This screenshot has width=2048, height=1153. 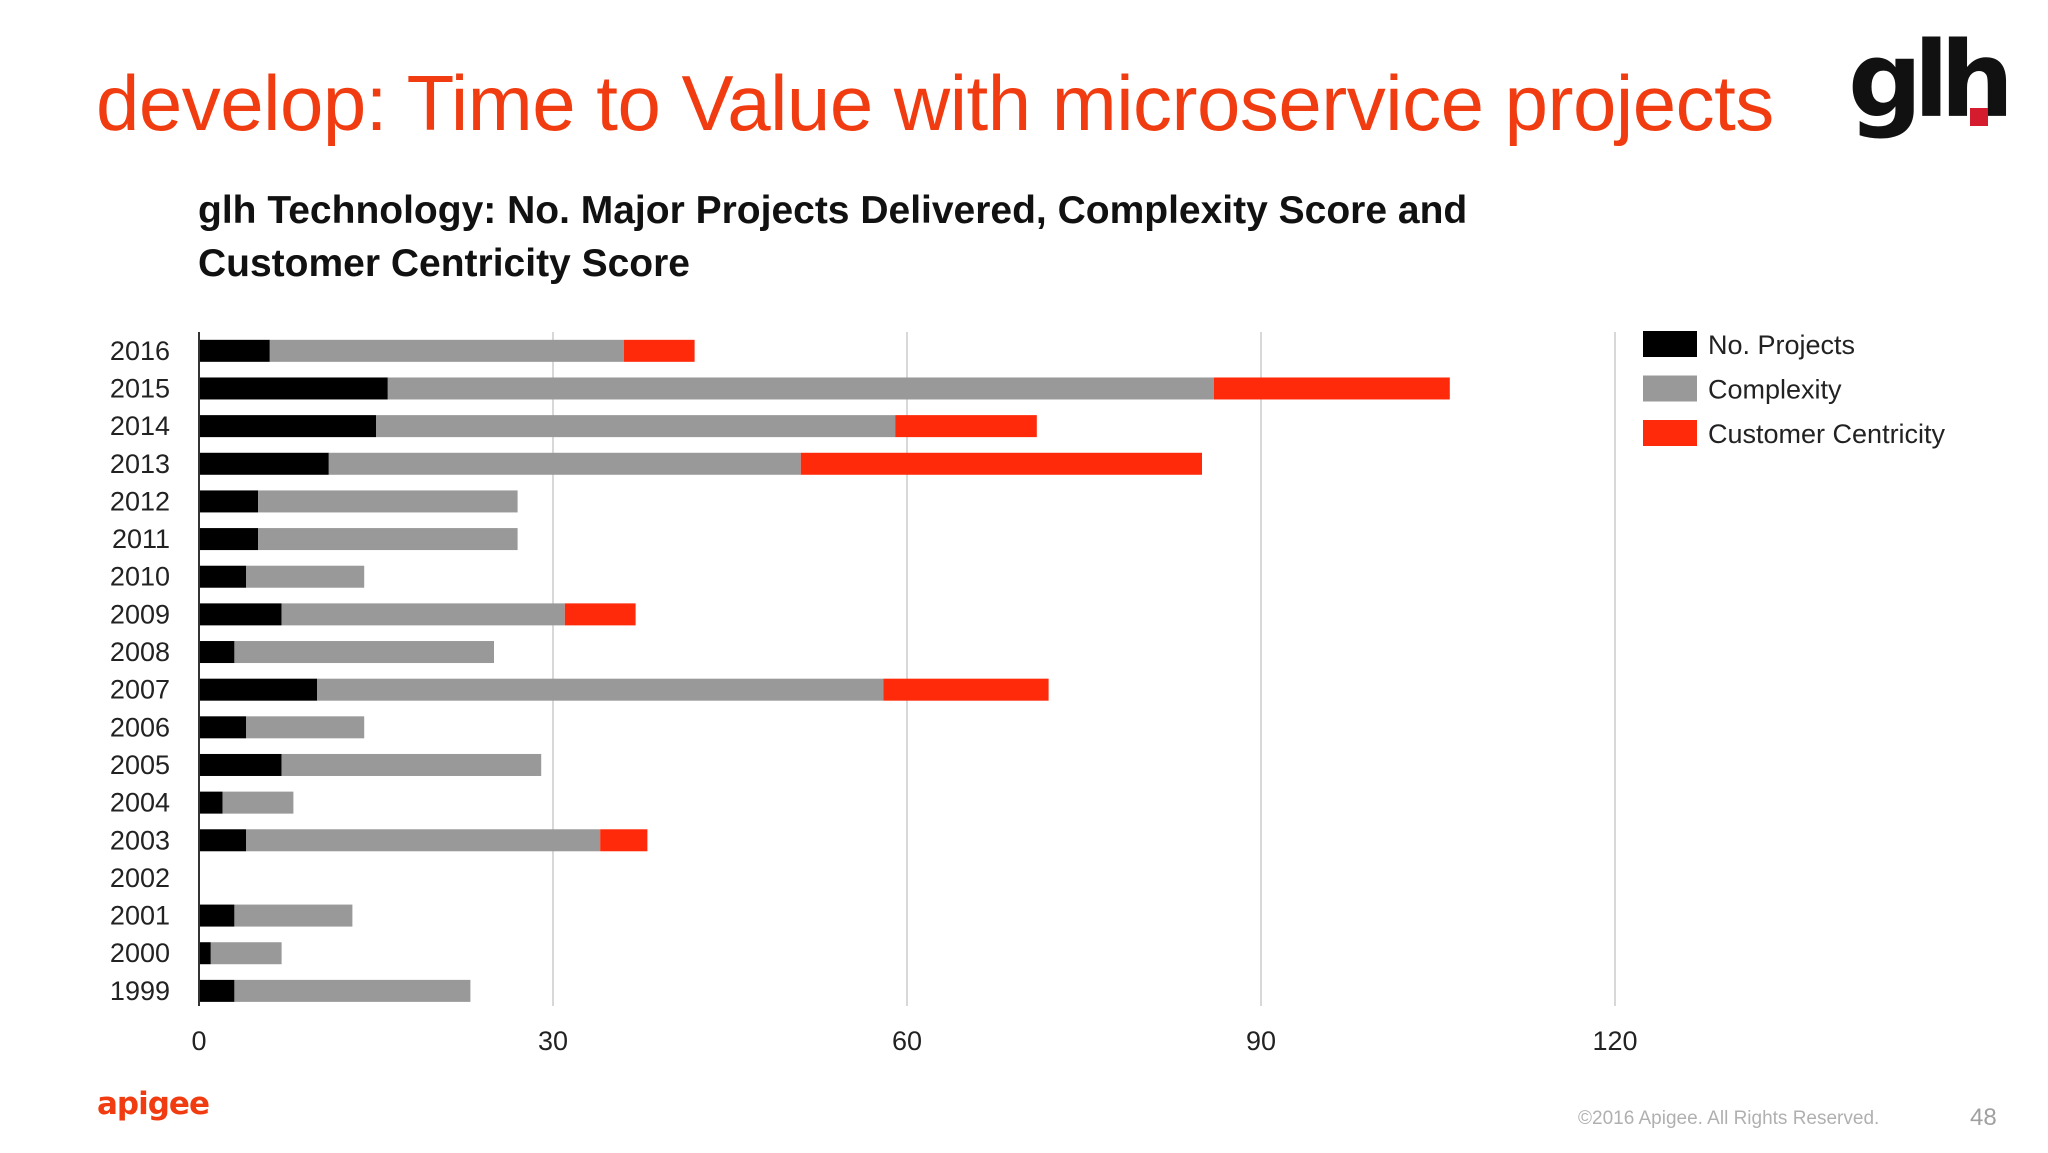 What do you see at coordinates (140, 351) in the screenshot?
I see `y-tick-label: 2016` at bounding box center [140, 351].